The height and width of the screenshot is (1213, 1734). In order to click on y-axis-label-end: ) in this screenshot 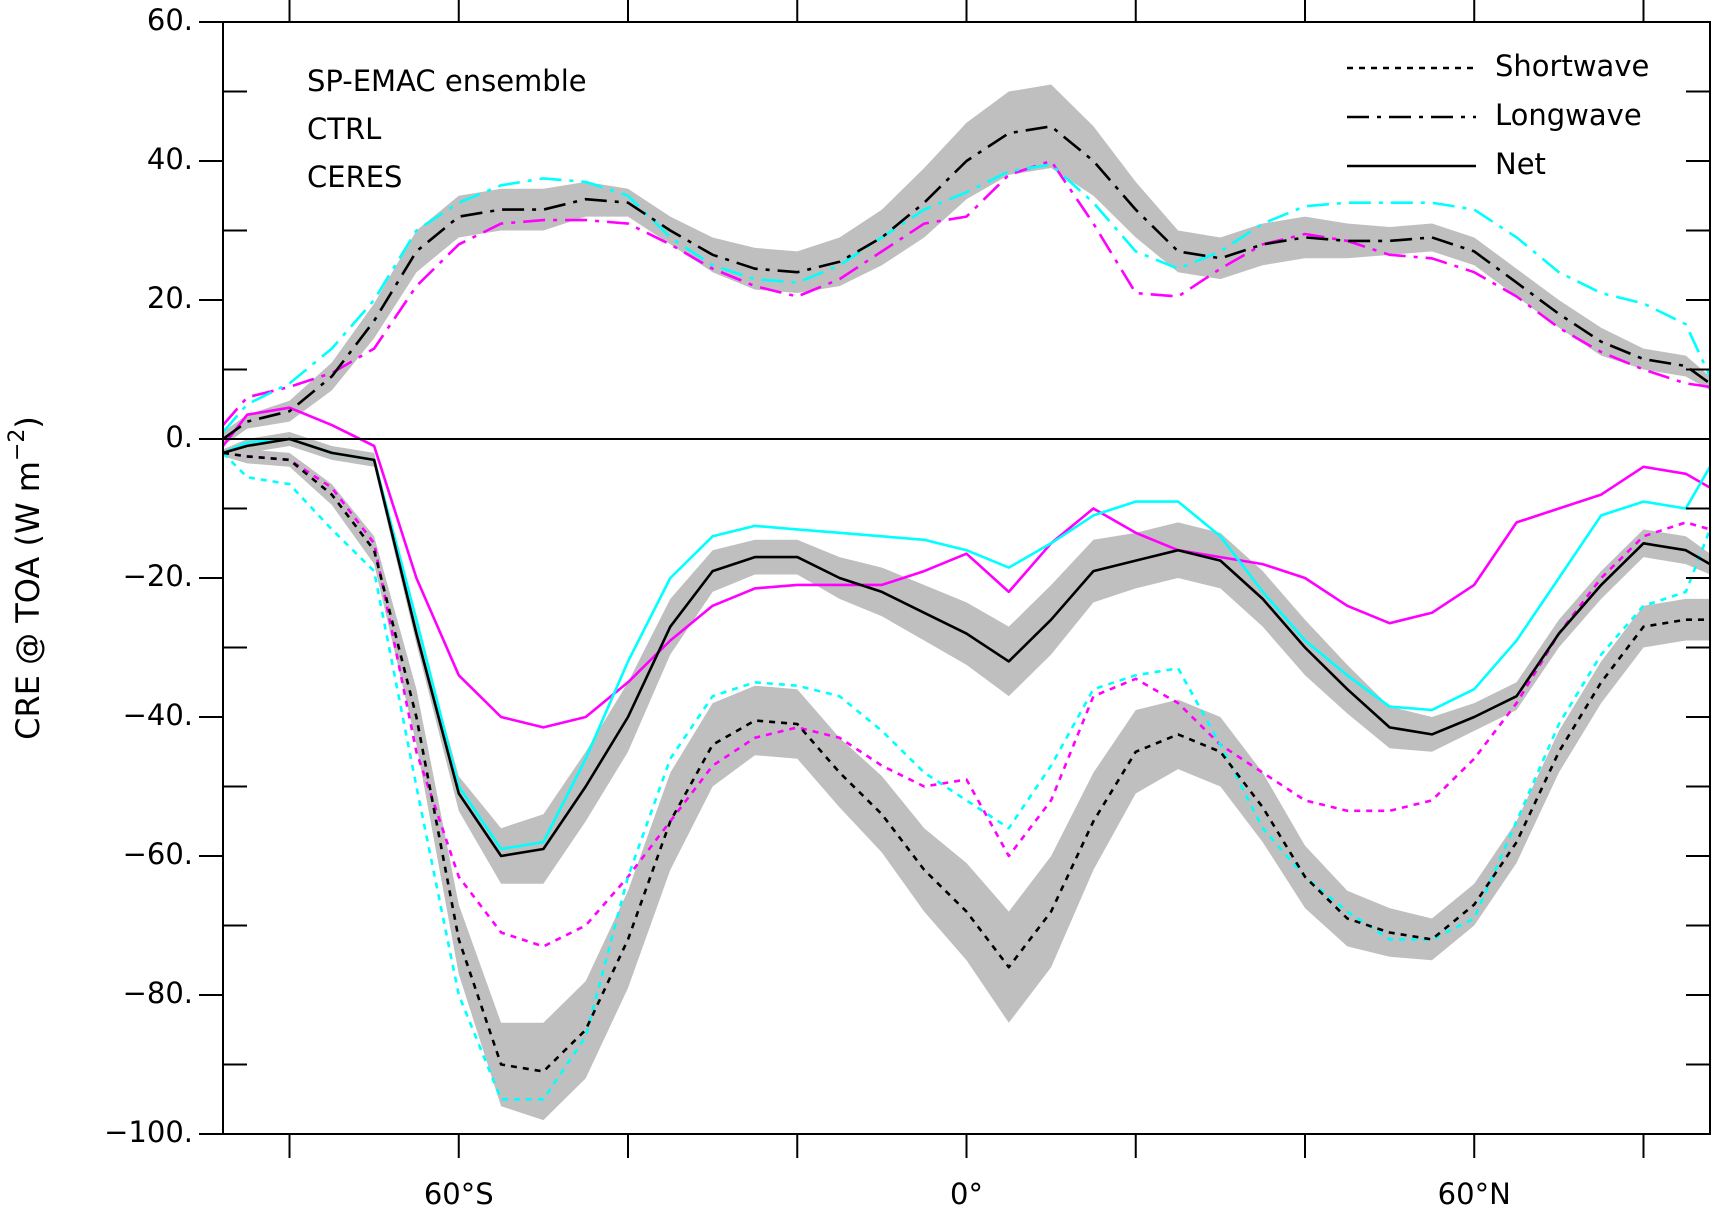, I will do `click(28, 422)`.